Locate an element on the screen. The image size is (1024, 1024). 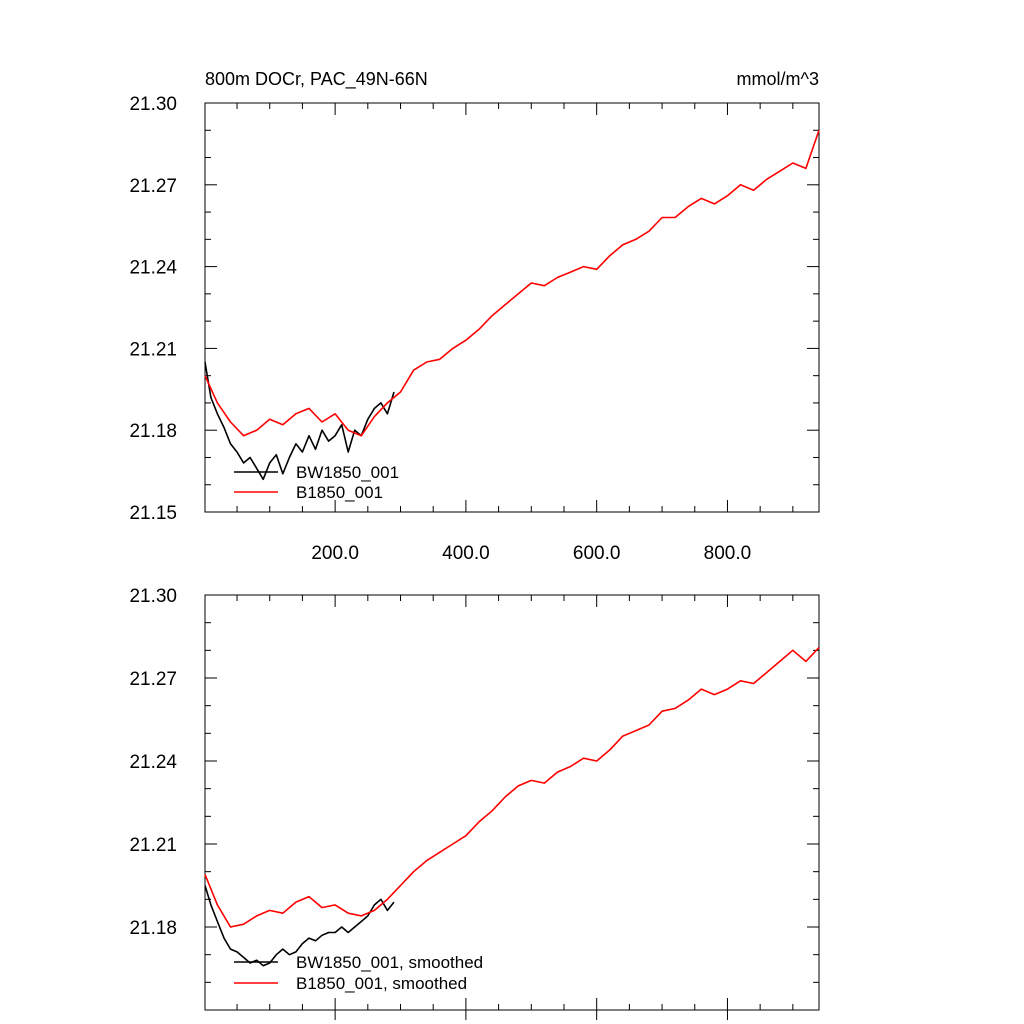
legend: BW1850_001 B1850_001 is located at coordinates (316, 482).